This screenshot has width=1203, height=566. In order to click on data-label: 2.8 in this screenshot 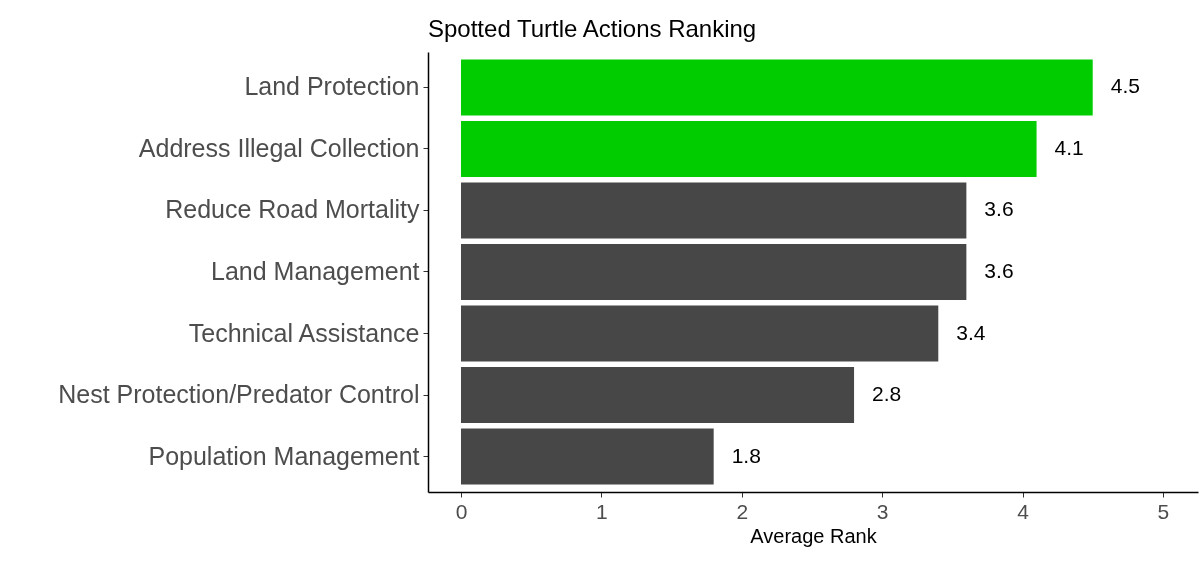, I will do `click(887, 394)`.